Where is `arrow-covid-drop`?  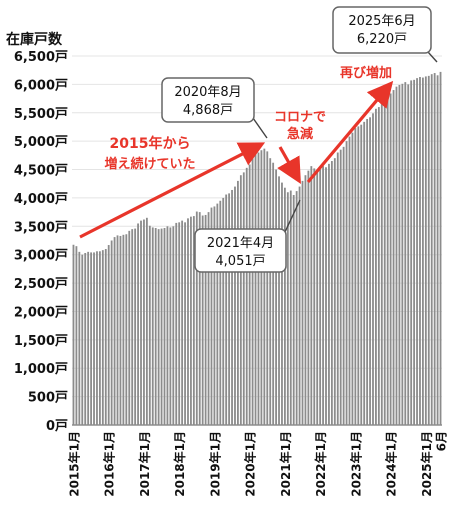
arrow-covid-drop is located at coordinates (289, 165).